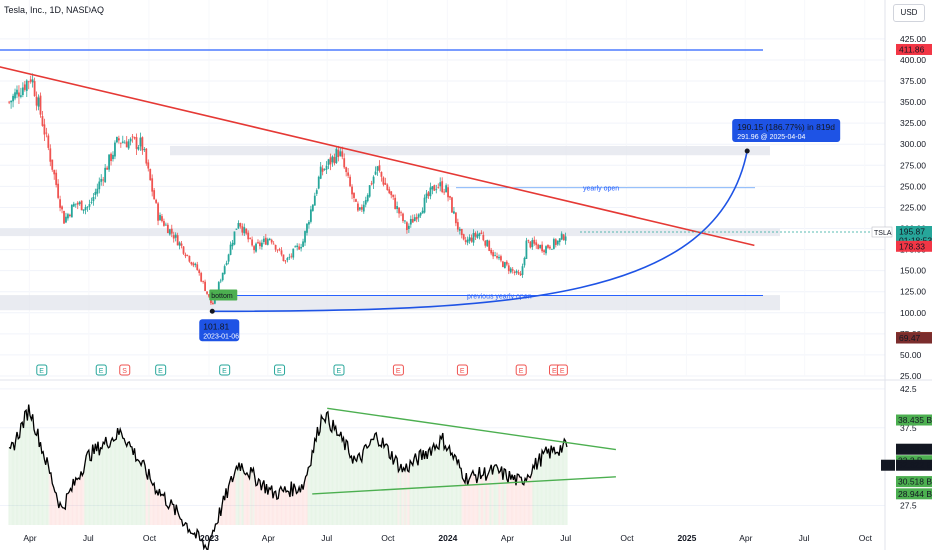 This screenshot has height=550, width=932. Describe the element at coordinates (507, 538) in the screenshot. I see `time-axis-tick: Apr` at that location.